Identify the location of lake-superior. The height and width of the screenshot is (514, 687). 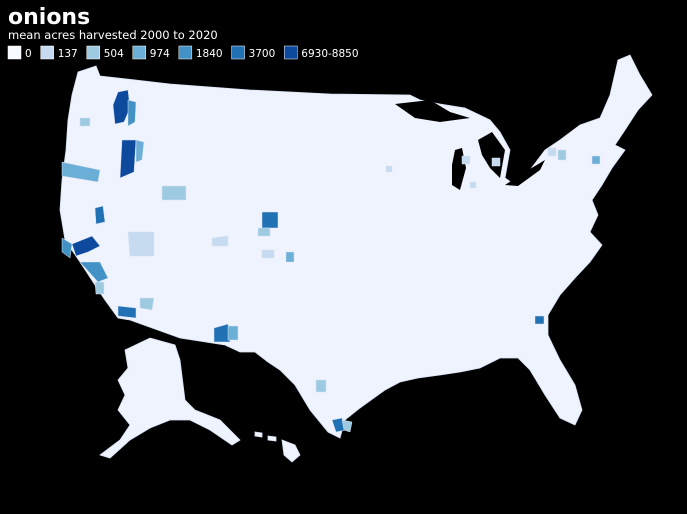
(432, 111).